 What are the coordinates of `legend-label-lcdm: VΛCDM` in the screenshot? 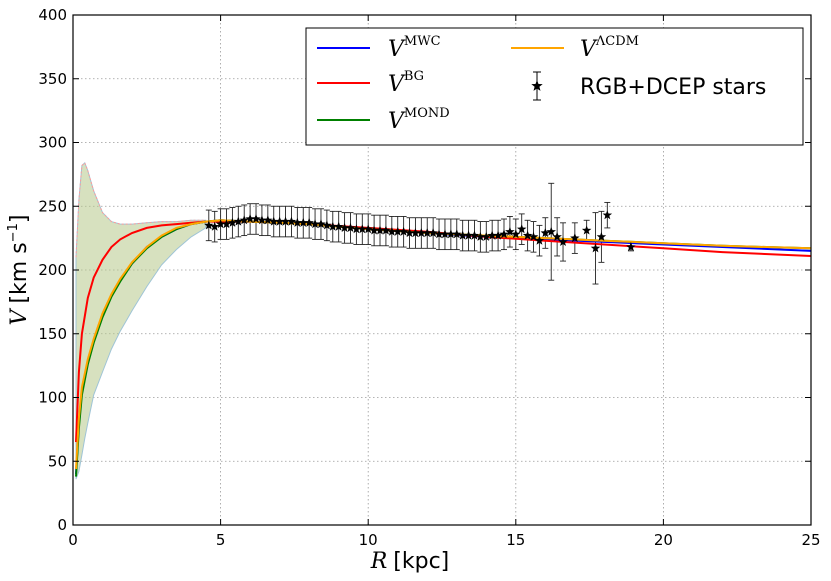 It's located at (609, 48).